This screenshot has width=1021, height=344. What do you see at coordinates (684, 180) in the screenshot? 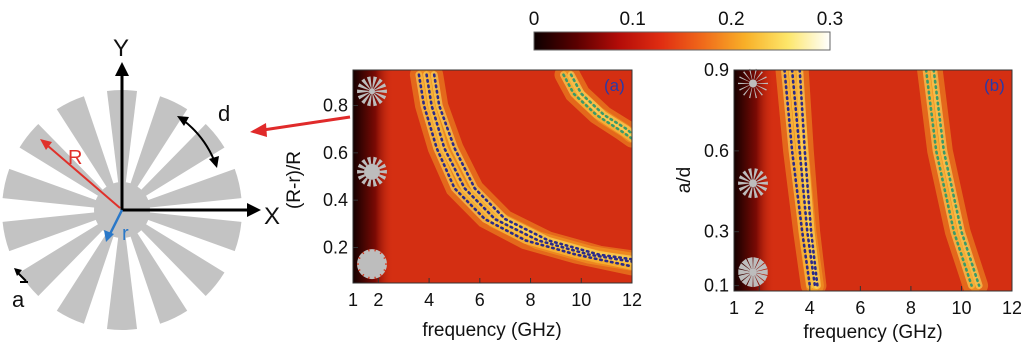
I see `y-axis-title: a/d` at bounding box center [684, 180].